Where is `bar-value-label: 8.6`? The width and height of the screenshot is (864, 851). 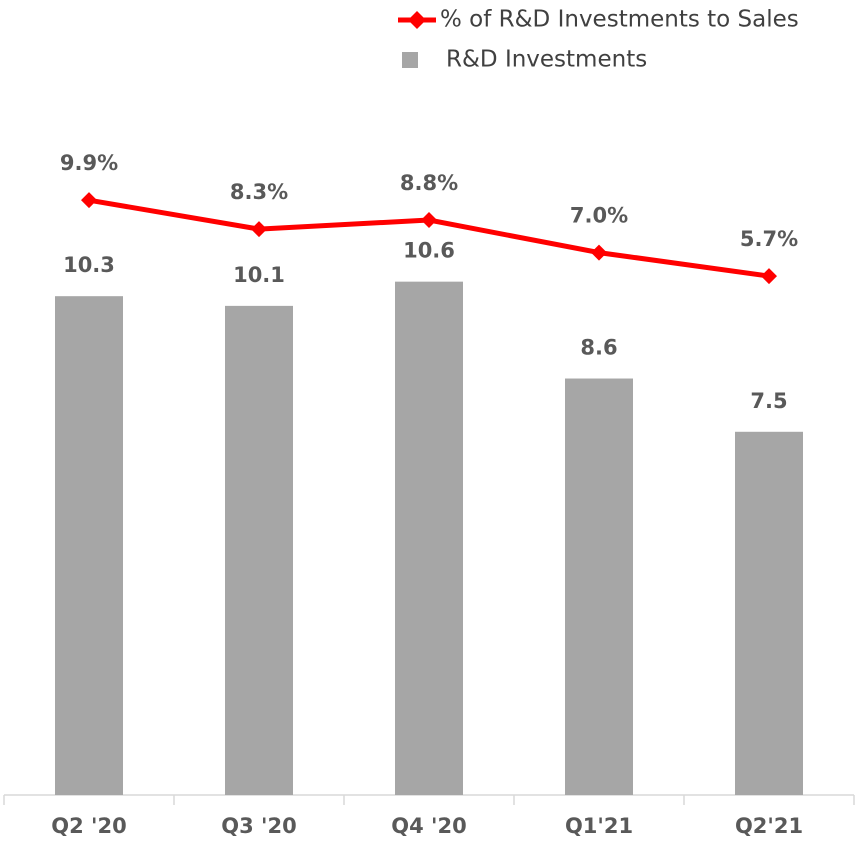 bar-value-label: 8.6 is located at coordinates (598, 348).